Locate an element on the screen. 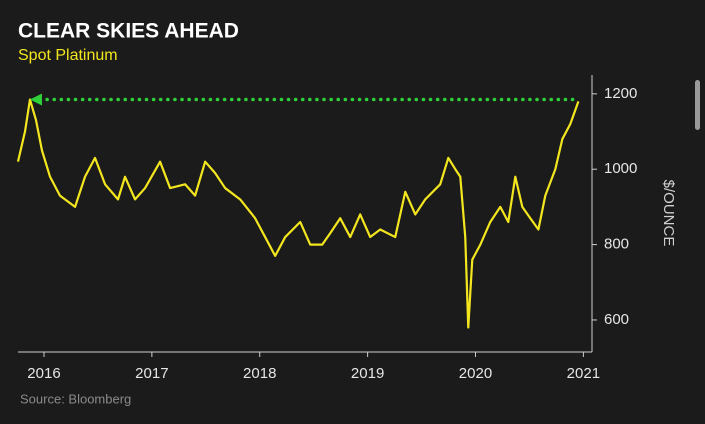 The image size is (705, 424). source: Source: Bloomberg is located at coordinates (75, 398).